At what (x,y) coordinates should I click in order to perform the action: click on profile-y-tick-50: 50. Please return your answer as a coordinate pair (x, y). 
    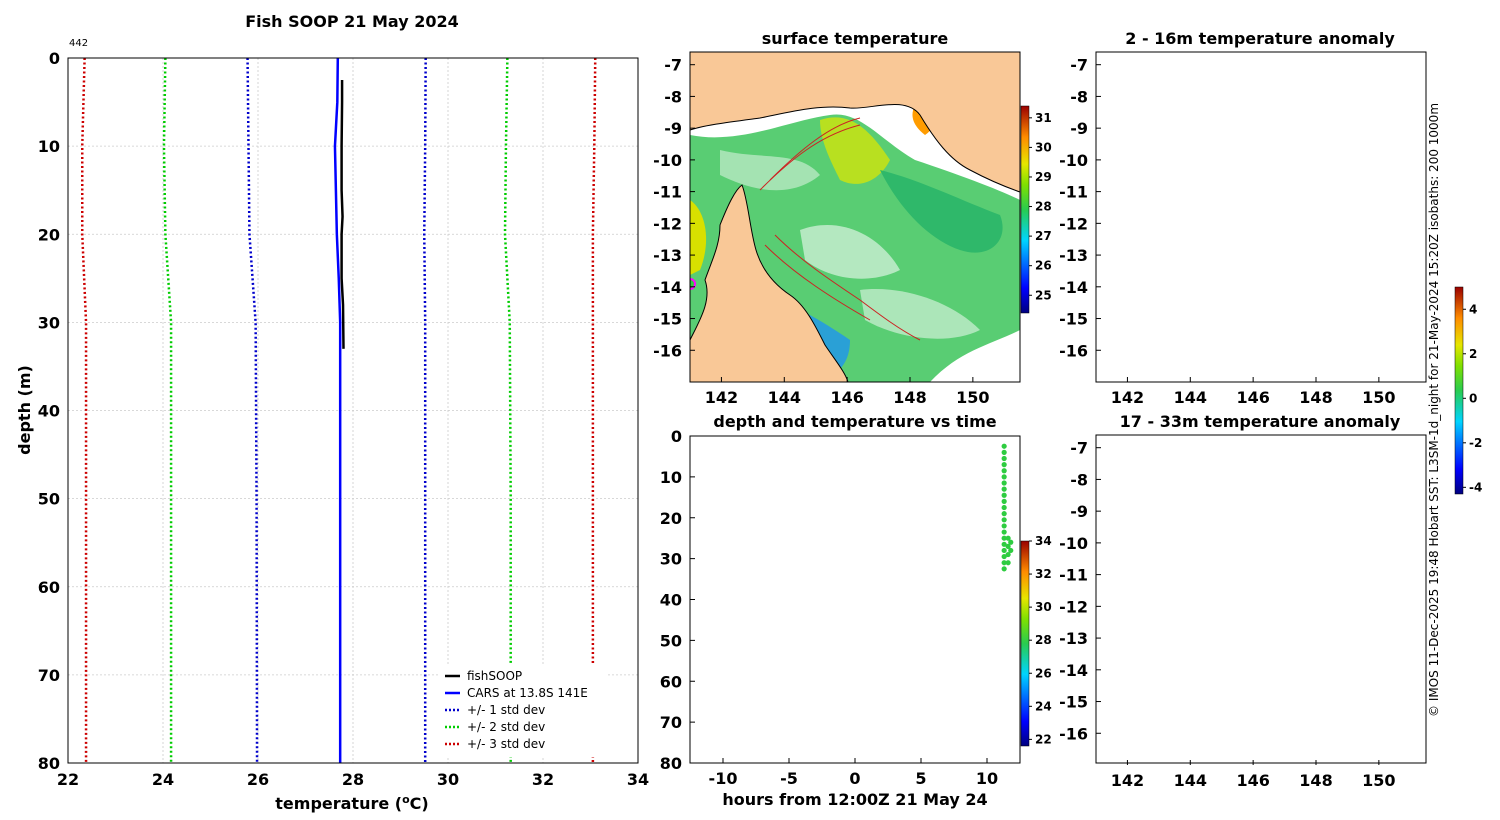
    Looking at the image, I should click on (49, 499).